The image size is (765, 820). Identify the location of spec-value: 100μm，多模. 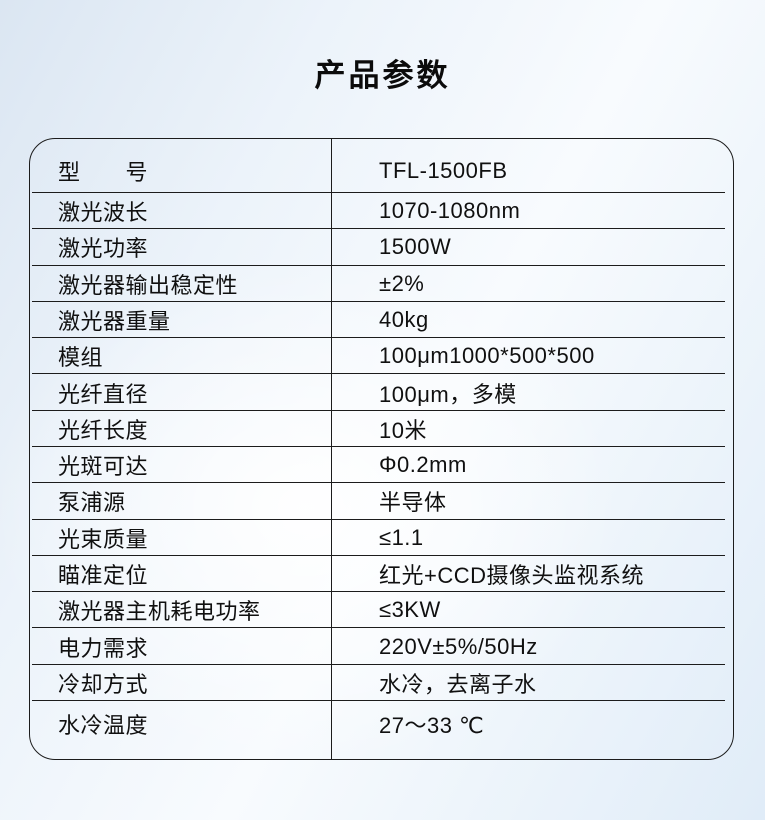
(532, 392).